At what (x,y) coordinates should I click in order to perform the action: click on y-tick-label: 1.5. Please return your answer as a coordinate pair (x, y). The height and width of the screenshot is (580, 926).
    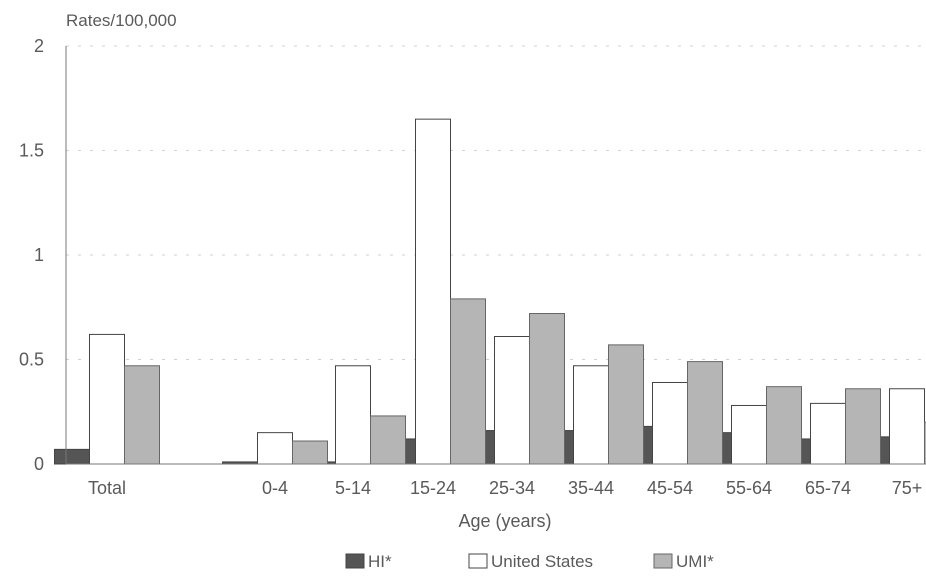
    Looking at the image, I should click on (31, 151).